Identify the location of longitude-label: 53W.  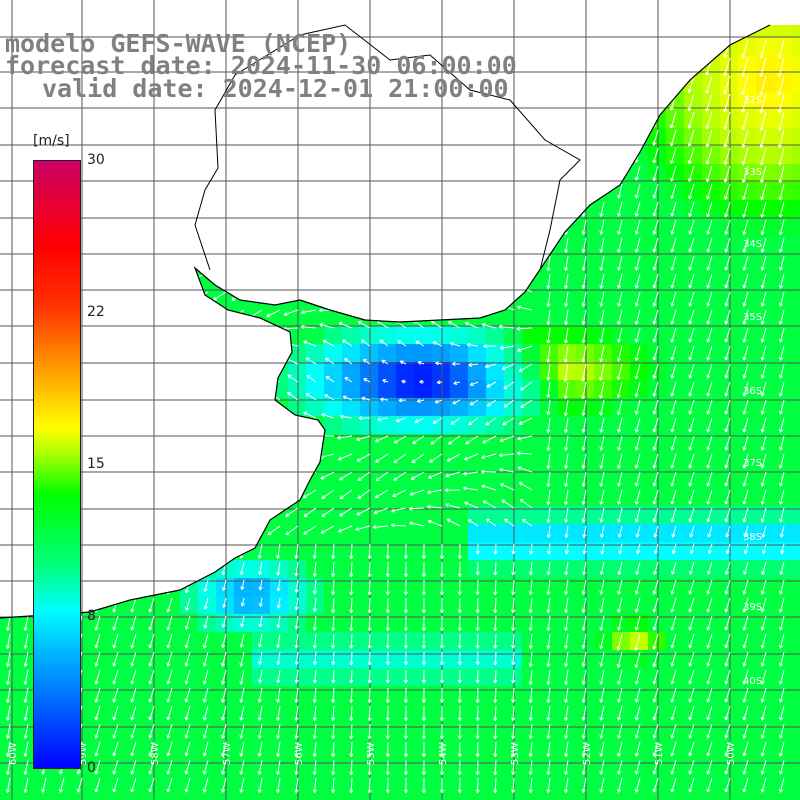
(515, 753).